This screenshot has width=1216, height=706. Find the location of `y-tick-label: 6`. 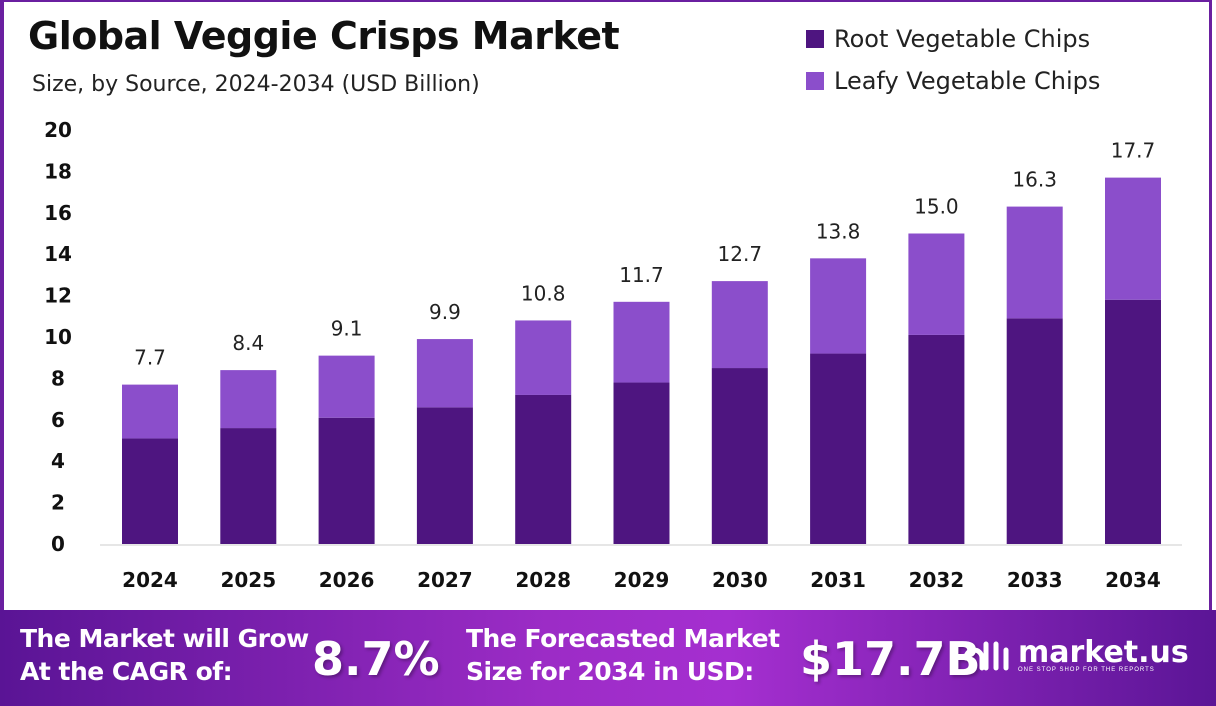

y-tick-label: 6 is located at coordinates (58, 420).